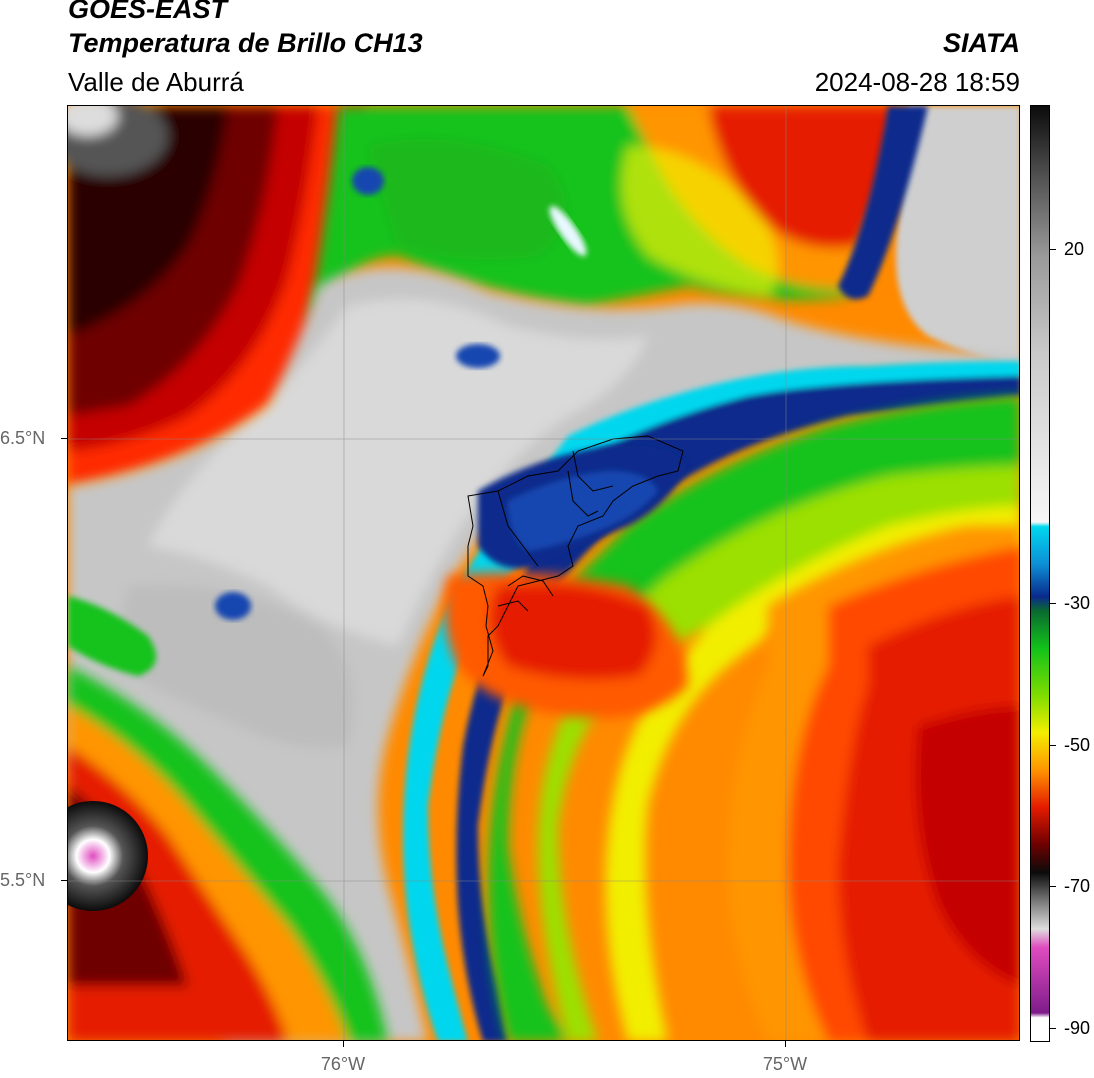 This screenshot has width=1094, height=1078. I want to click on lat-label-6-5: 6.5°N, so click(23, 438).